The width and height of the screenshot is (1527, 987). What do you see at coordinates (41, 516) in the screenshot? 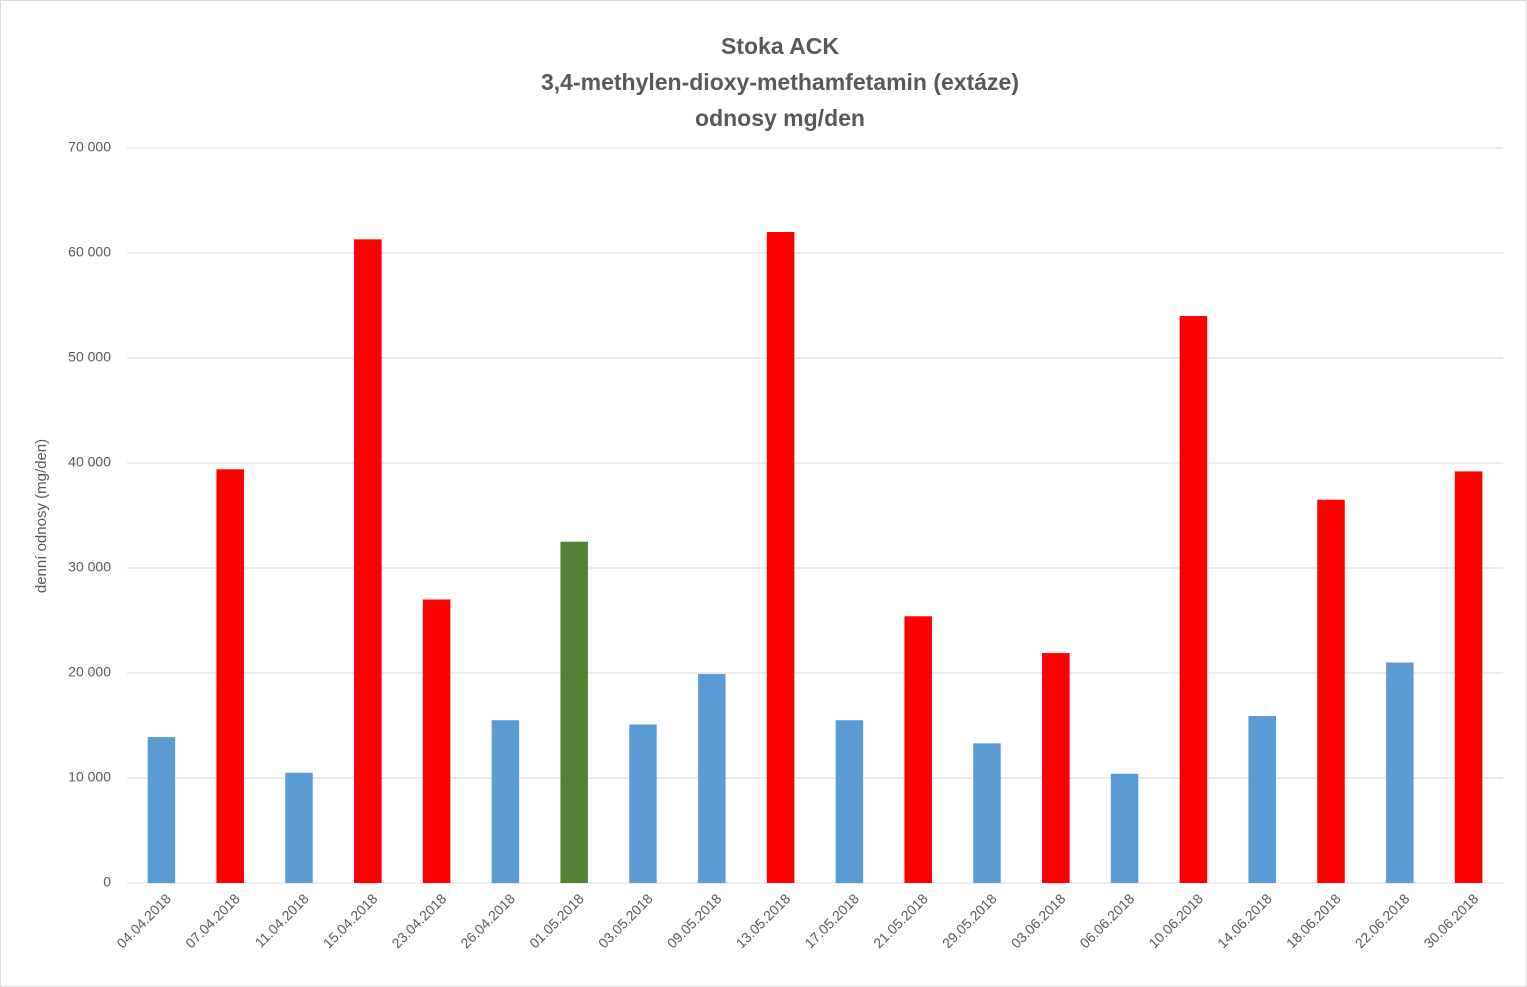
I see `y-axis-label: denní odnosy (mg/den)` at bounding box center [41, 516].